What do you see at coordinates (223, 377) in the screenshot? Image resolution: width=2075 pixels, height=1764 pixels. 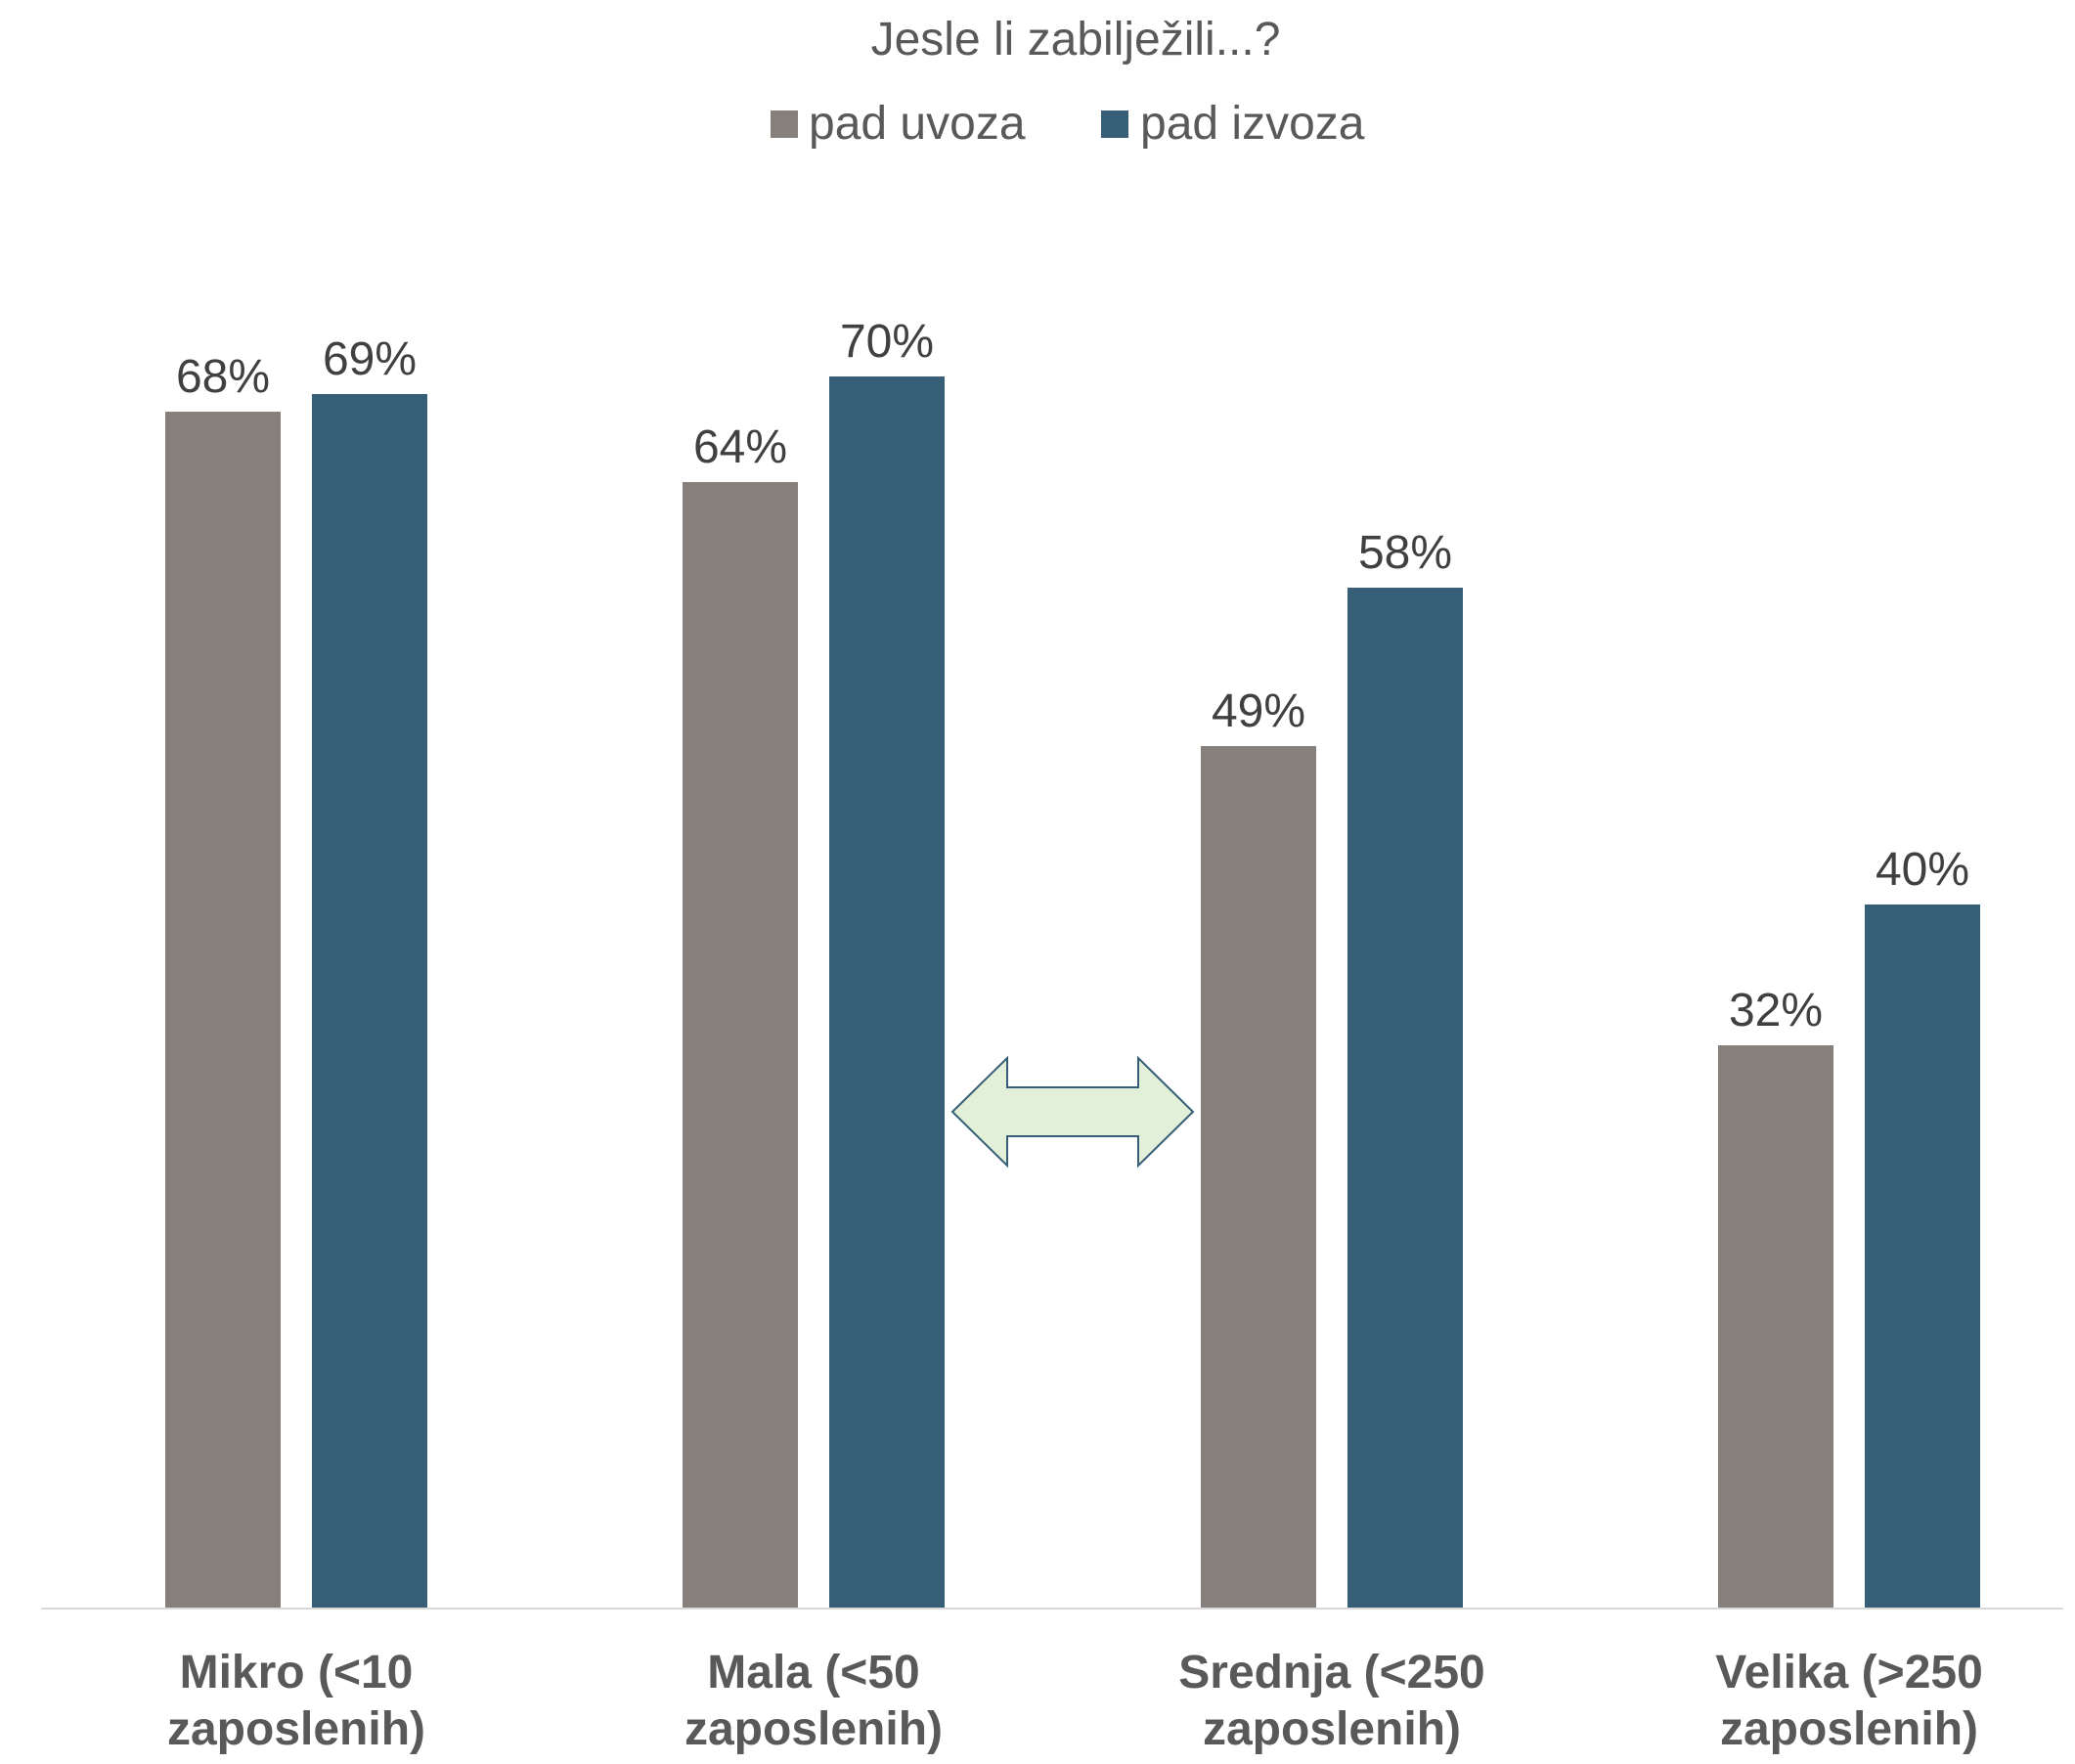 I see `data-label-pad-uvoza-0: 68%` at bounding box center [223, 377].